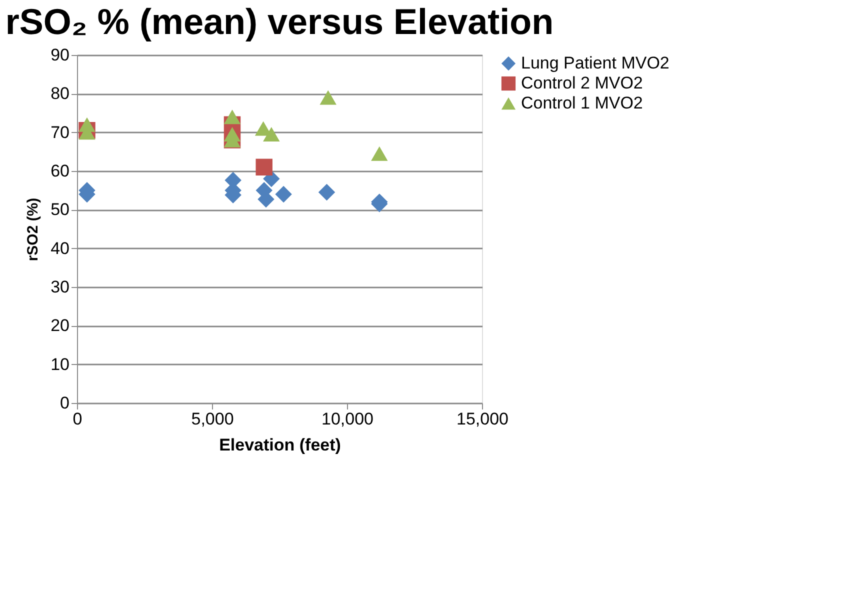 The height and width of the screenshot is (589, 868). What do you see at coordinates (348, 419) in the screenshot?
I see `x-tick-label: 10,000` at bounding box center [348, 419].